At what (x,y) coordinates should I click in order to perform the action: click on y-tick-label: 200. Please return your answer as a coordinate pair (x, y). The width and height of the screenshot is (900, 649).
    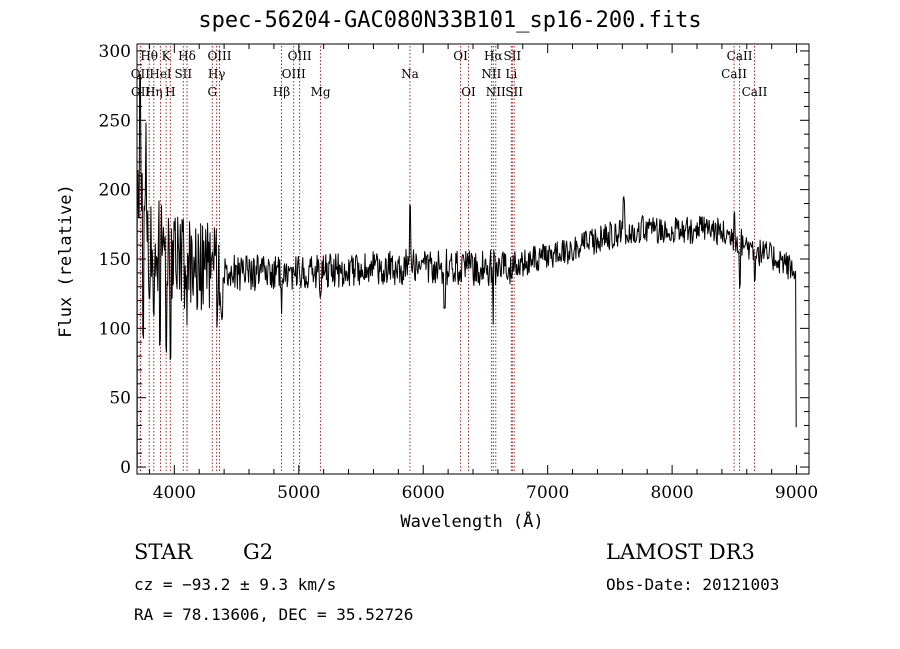
    Looking at the image, I should click on (115, 191).